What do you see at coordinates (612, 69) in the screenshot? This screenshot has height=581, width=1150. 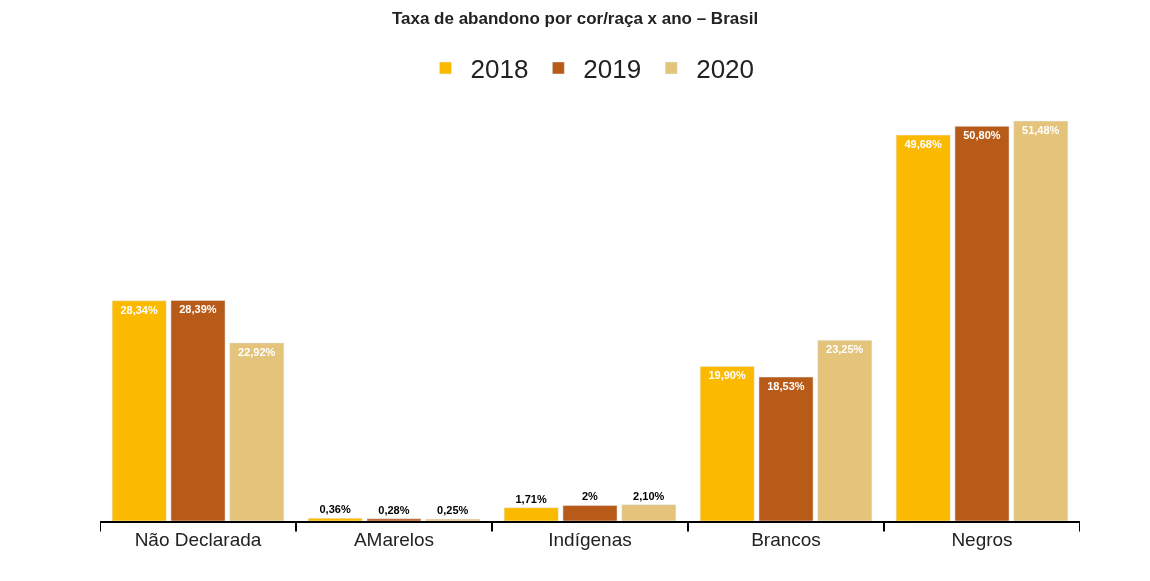 I see `legend-label: 2019` at bounding box center [612, 69].